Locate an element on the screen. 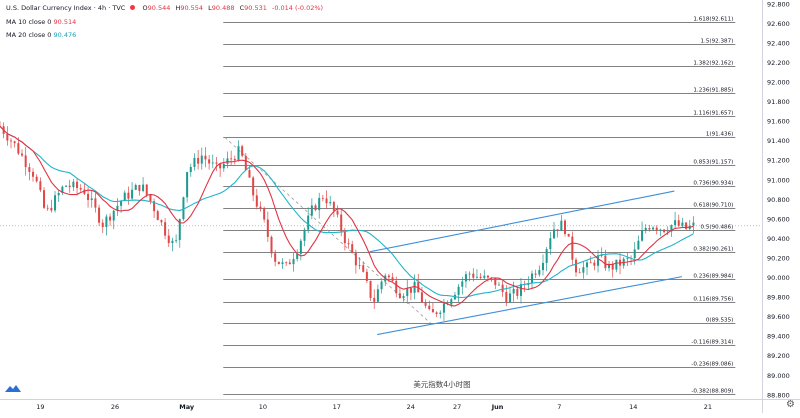 The image size is (800, 418). y-tick-label: 88.800 is located at coordinates (778, 395).